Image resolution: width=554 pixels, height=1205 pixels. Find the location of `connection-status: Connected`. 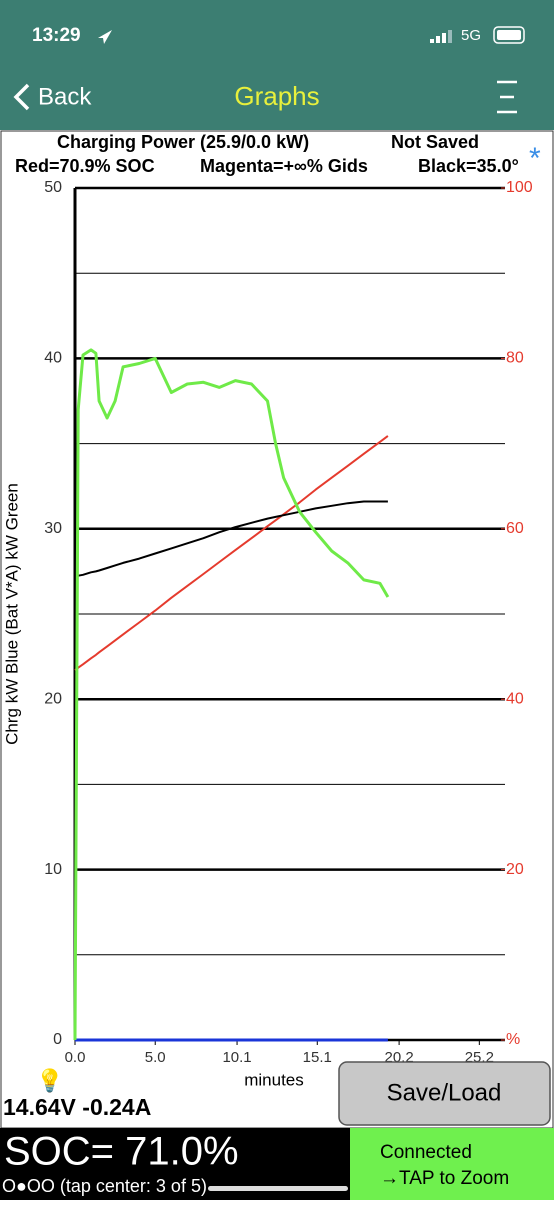

connection-status: Connected is located at coordinates (426, 1152).